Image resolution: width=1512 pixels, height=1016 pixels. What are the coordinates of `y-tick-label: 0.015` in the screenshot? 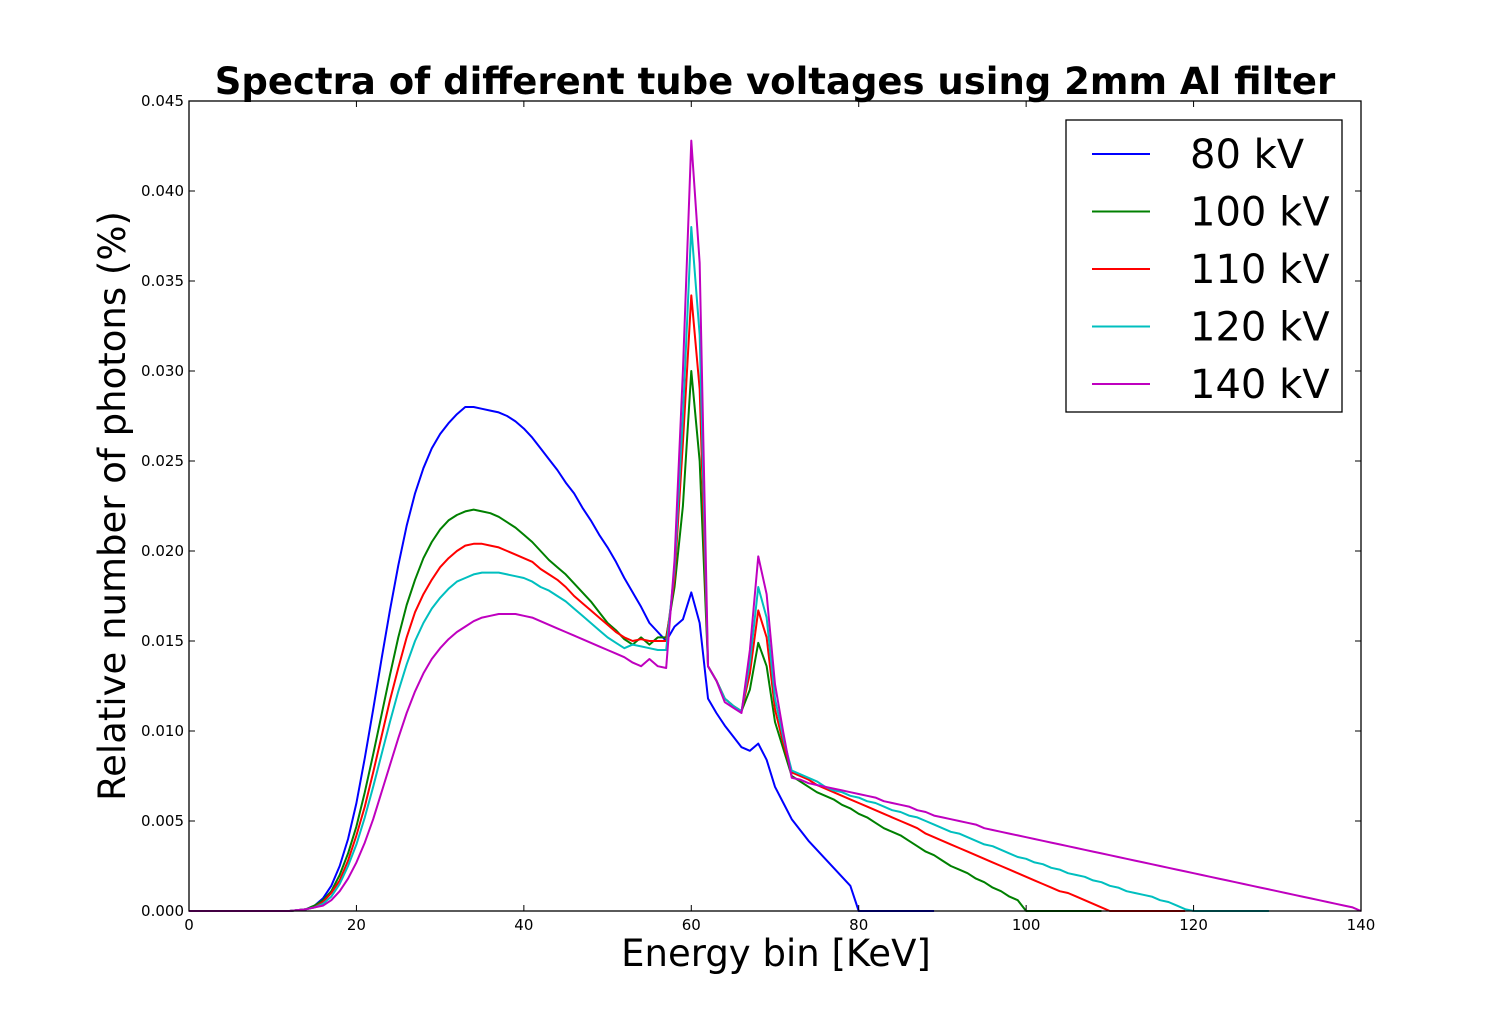 It's located at (162, 641).